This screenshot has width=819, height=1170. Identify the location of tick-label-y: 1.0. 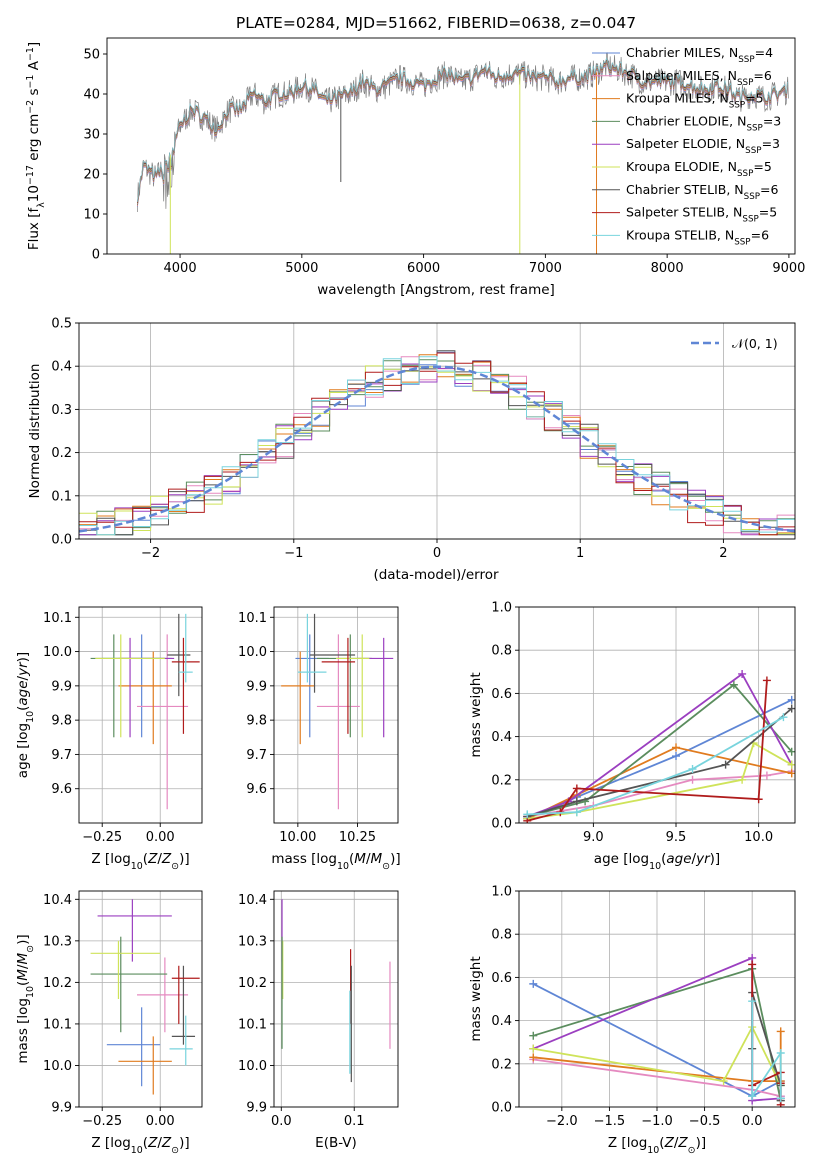
(501, 892).